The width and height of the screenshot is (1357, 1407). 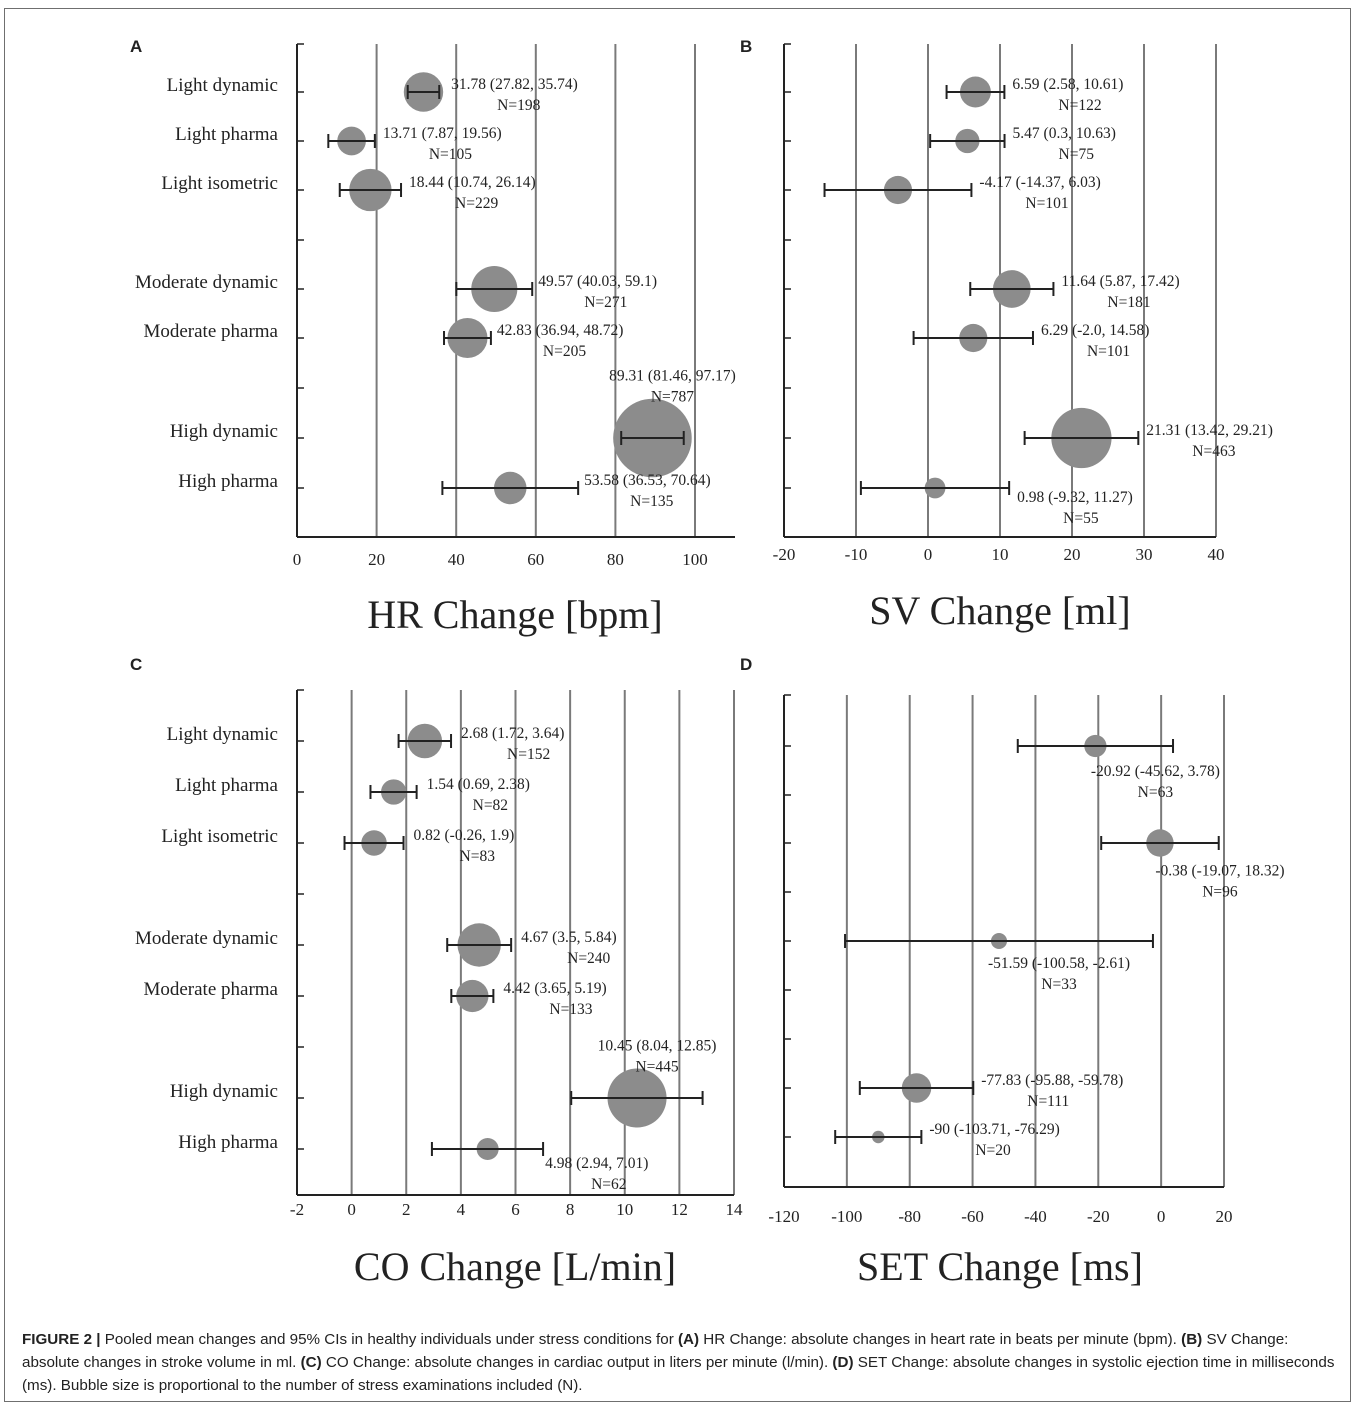 I want to click on x-tick-label: 60, so click(x=535, y=559).